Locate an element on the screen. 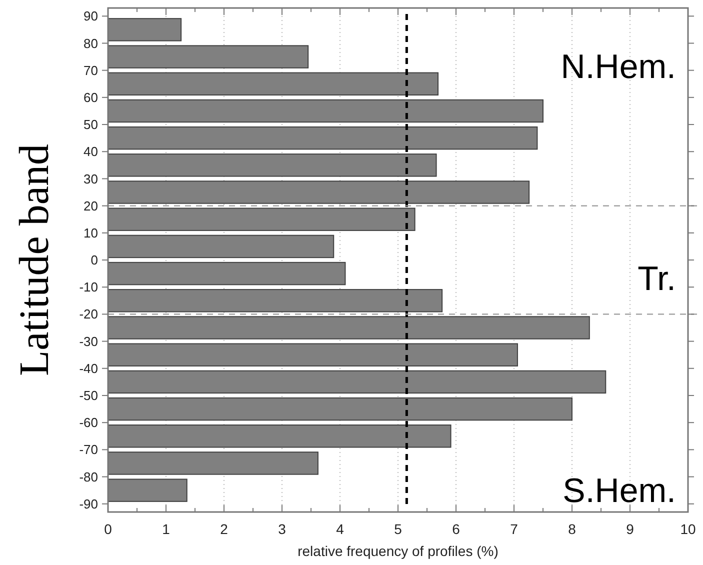 This screenshot has width=703, height=565. y-tick-label: -10 is located at coordinates (88, 287).